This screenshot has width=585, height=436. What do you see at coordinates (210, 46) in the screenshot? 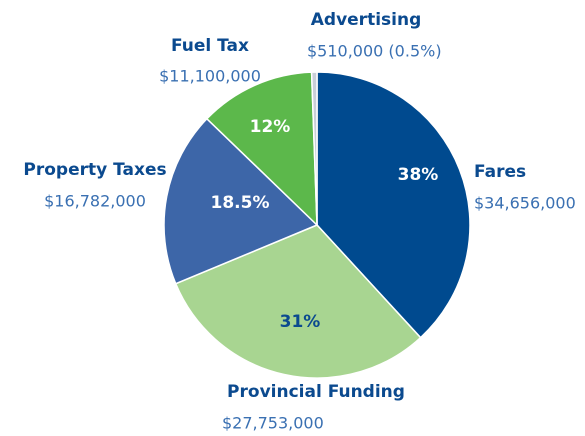
I see `category-label: Fuel Tax` at bounding box center [210, 46].